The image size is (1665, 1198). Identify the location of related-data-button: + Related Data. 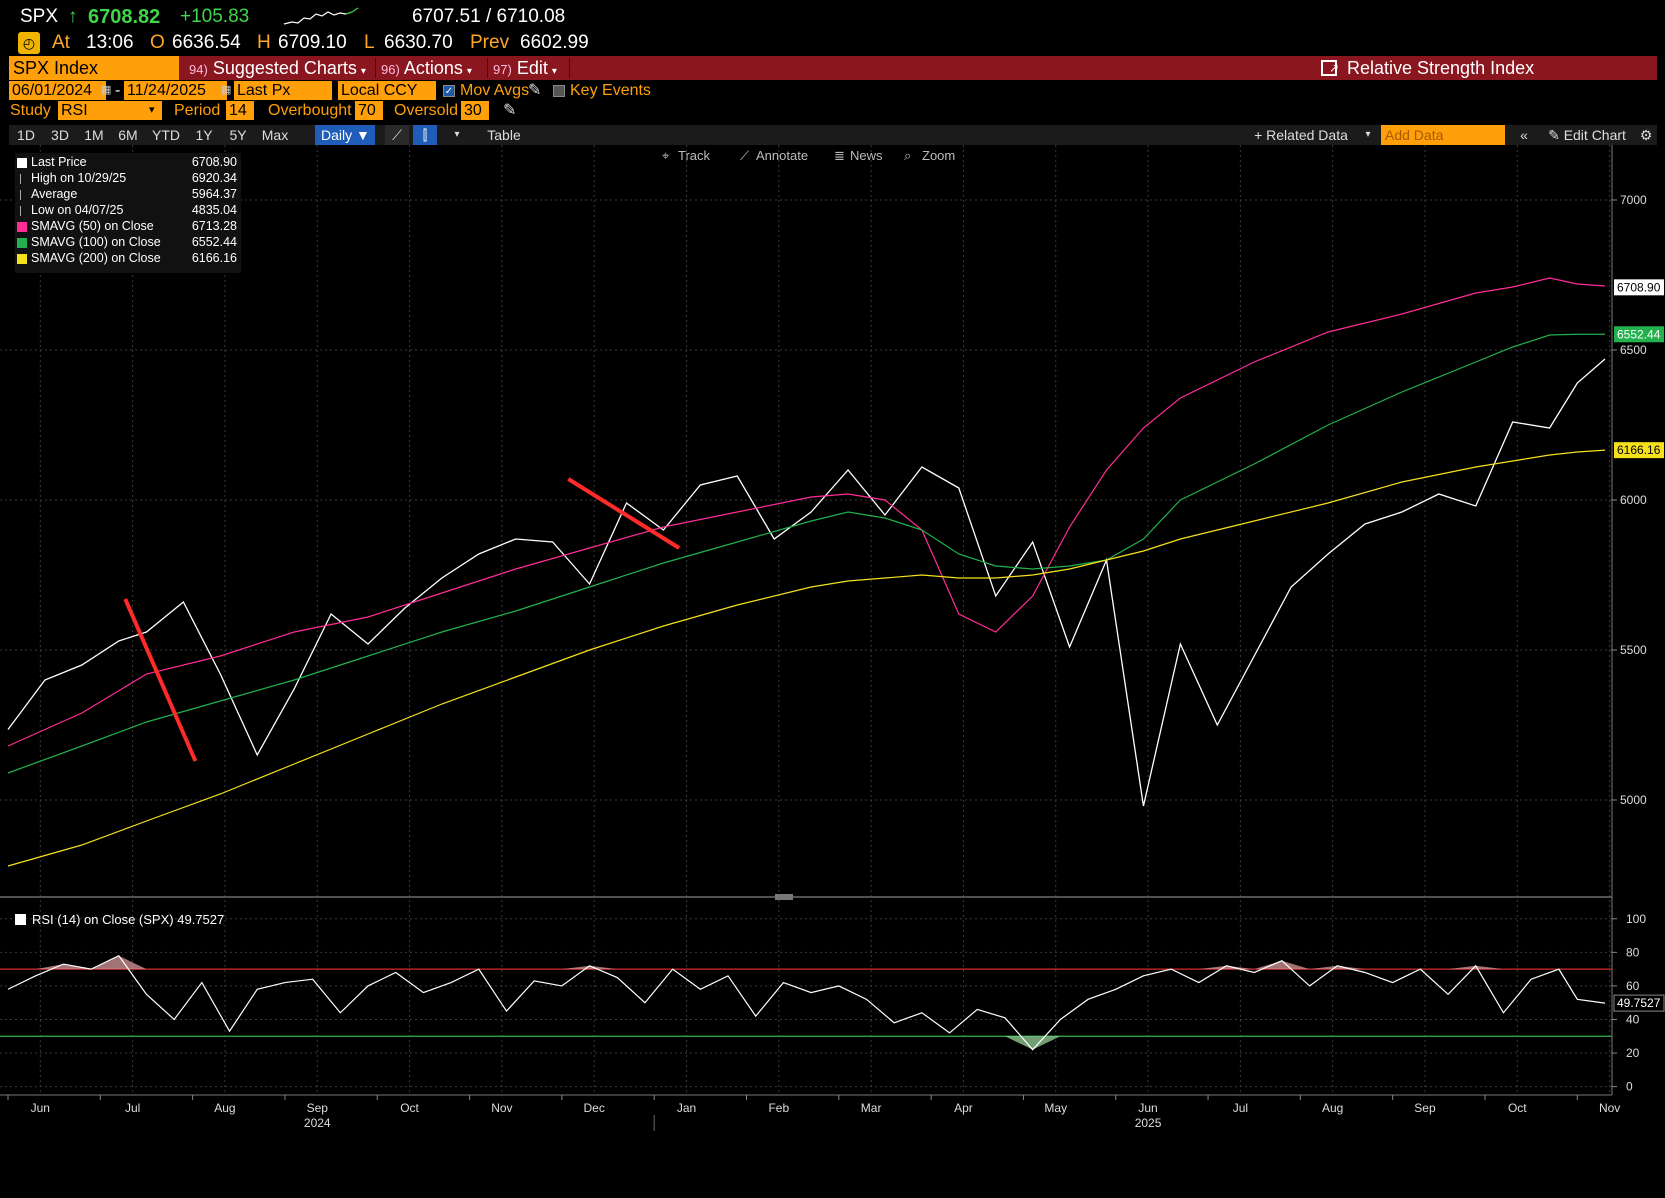
(1301, 135).